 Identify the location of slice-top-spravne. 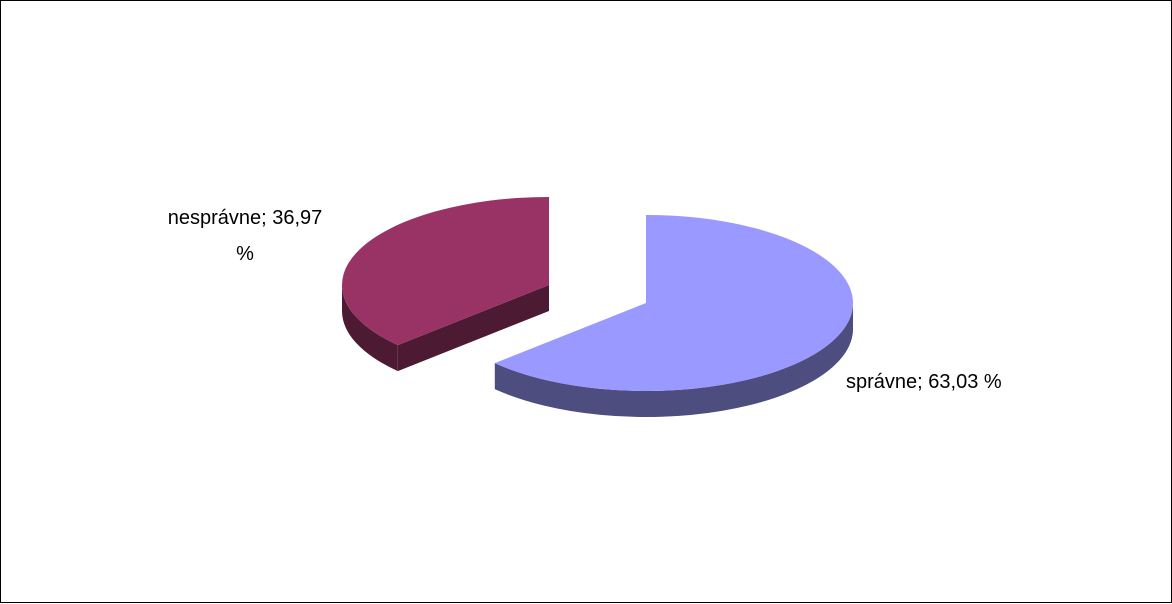
(674, 303).